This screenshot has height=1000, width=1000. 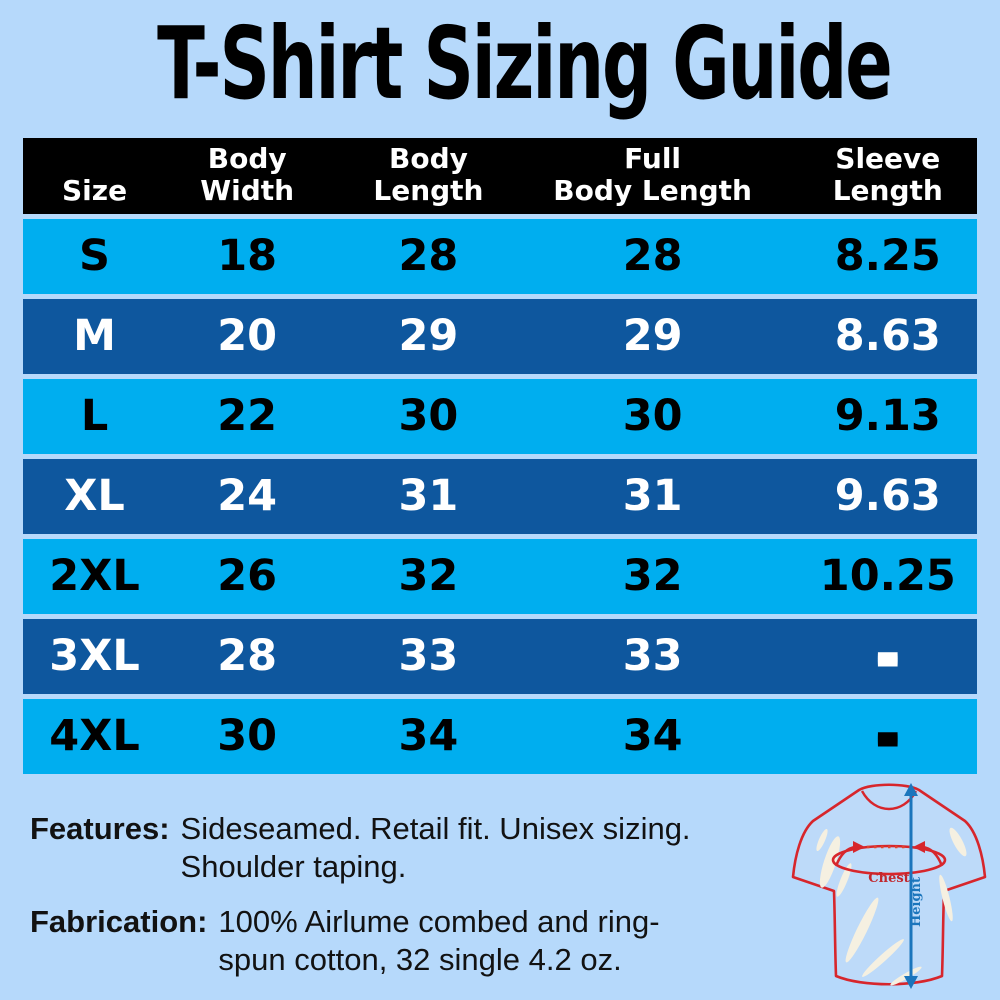 What do you see at coordinates (428, 736) in the screenshot?
I see `body-length-cell: 34` at bounding box center [428, 736].